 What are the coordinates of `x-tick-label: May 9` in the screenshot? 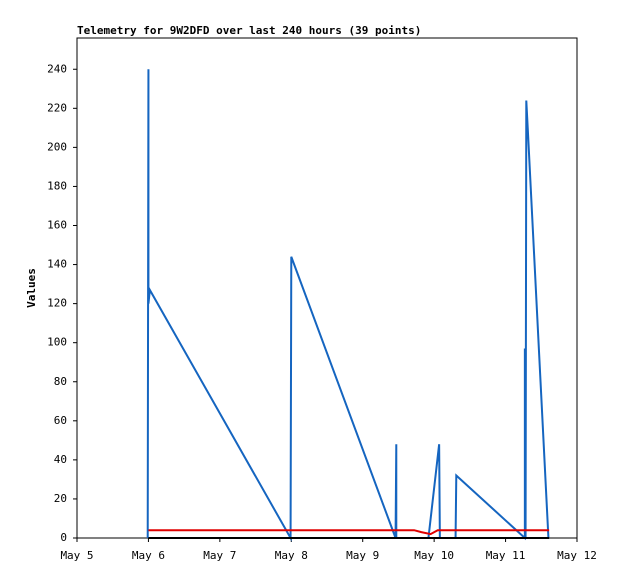 It's located at (362, 555).